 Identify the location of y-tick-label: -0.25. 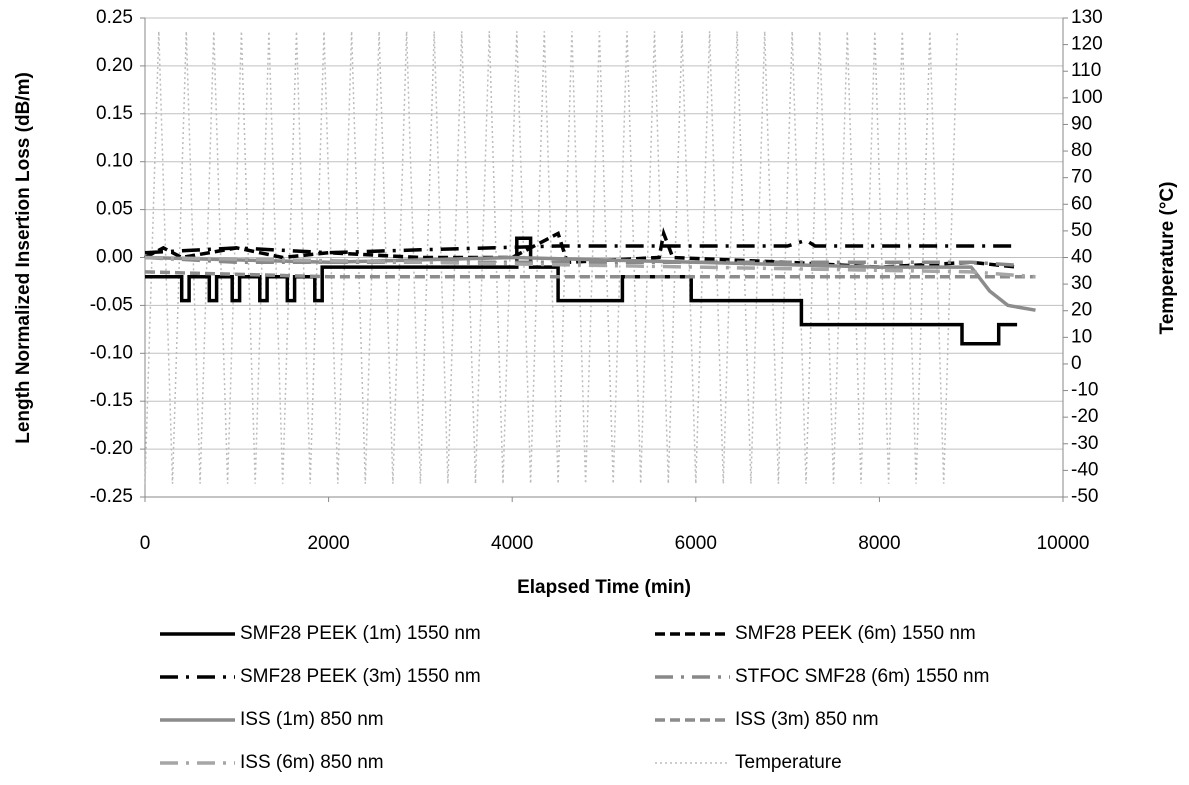
(111, 496).